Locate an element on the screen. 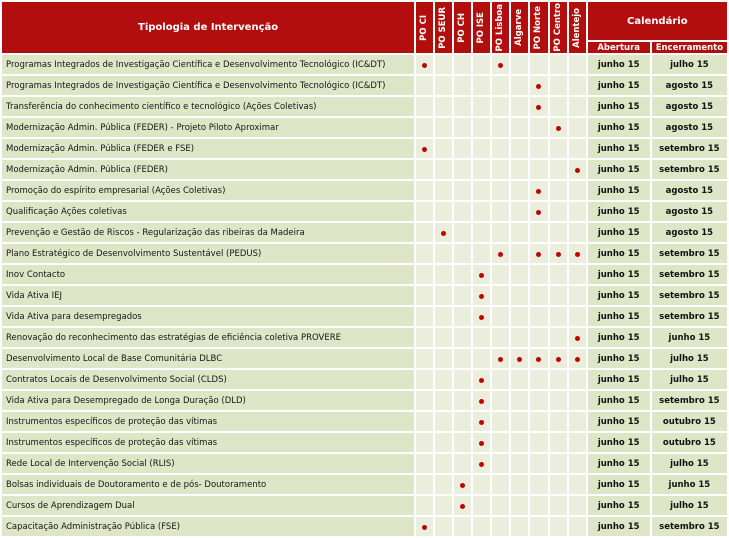 Image resolution: width=729 pixels, height=538 pixels. program-column-header: PO CH is located at coordinates (463, 27).